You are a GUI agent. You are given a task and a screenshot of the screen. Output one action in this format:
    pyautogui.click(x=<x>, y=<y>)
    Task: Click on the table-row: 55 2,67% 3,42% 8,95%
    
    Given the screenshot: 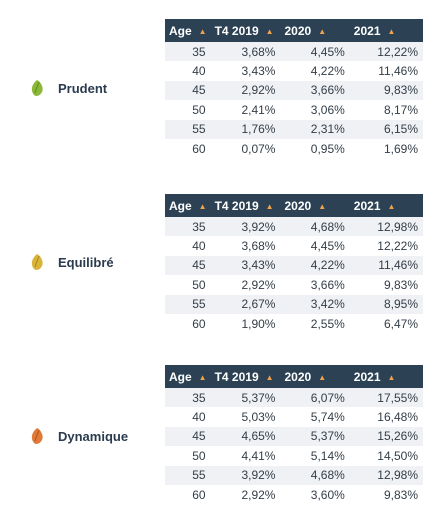 What is the action you would take?
    pyautogui.click(x=294, y=304)
    